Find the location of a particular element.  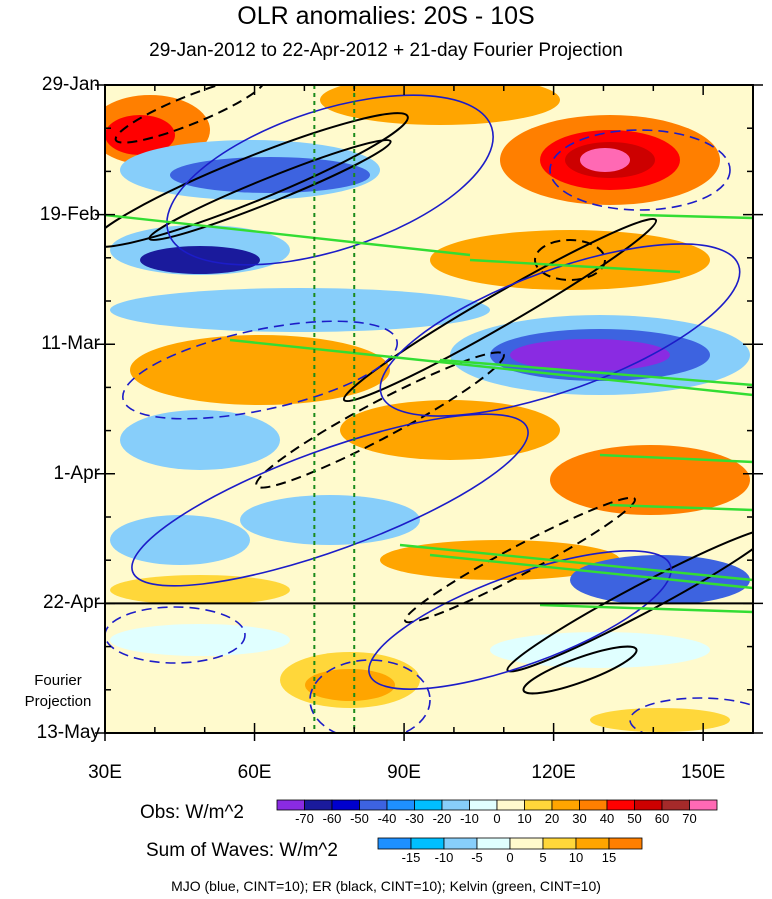

colorbar-tick-label: 15 is located at coordinates (609, 857).